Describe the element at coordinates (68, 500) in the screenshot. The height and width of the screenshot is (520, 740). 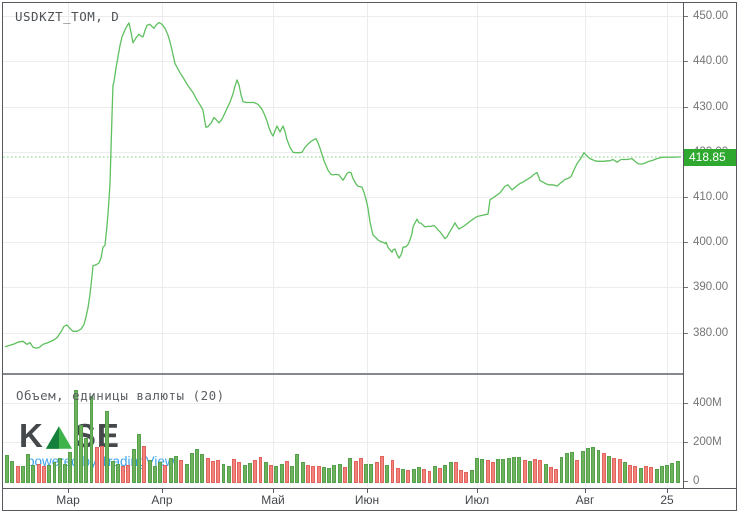
I see `time-tick-label: Мар` at that location.